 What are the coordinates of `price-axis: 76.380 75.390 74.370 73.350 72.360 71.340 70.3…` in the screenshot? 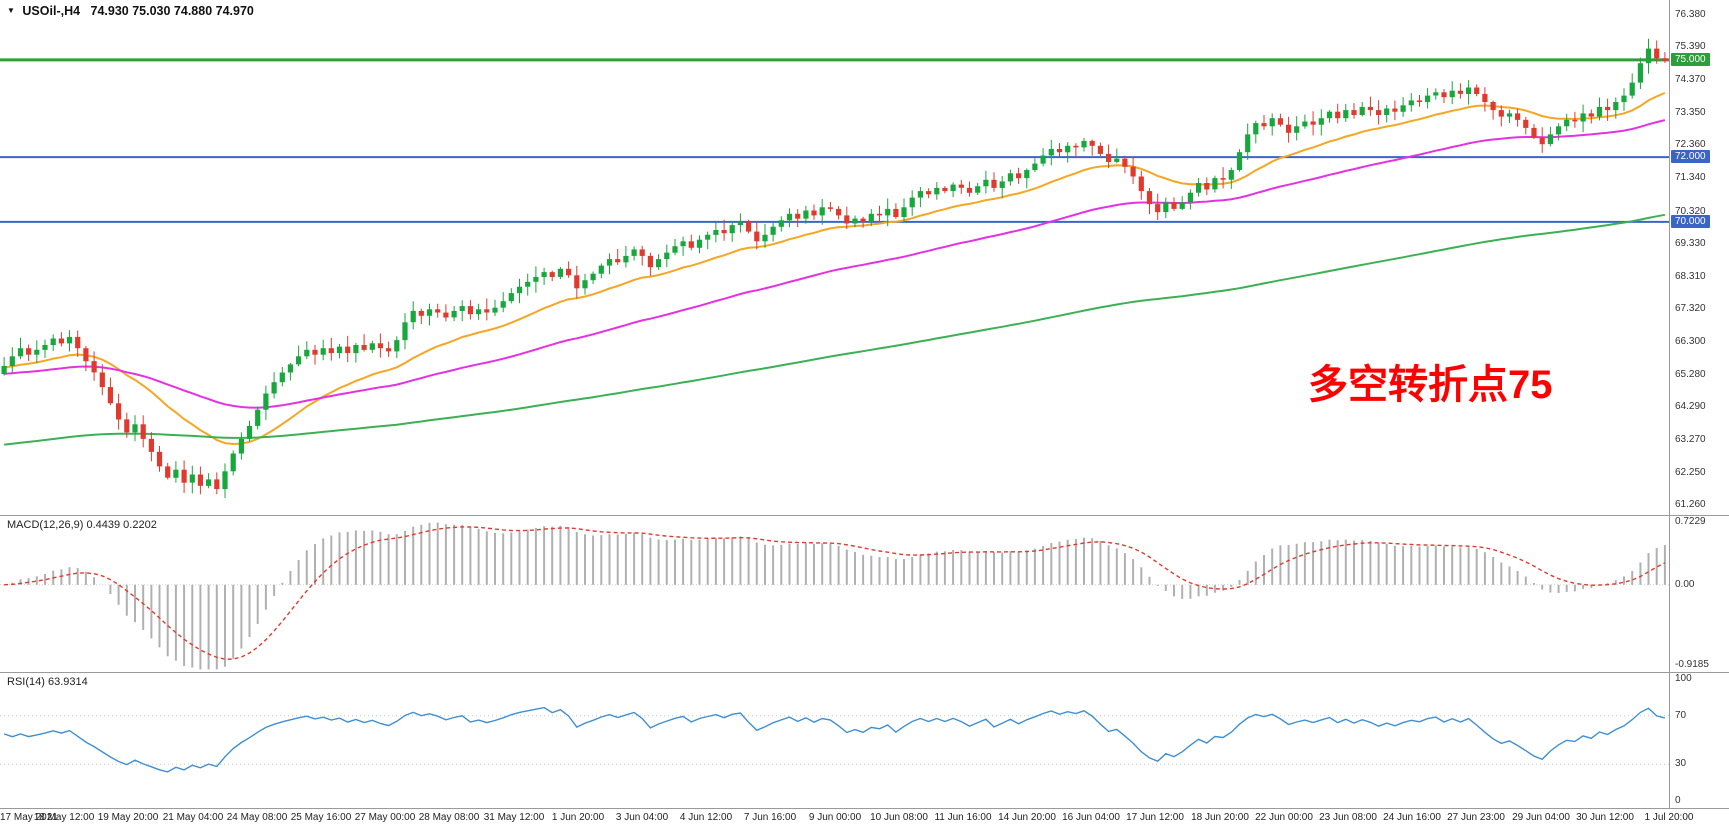 It's located at (1699, 257).